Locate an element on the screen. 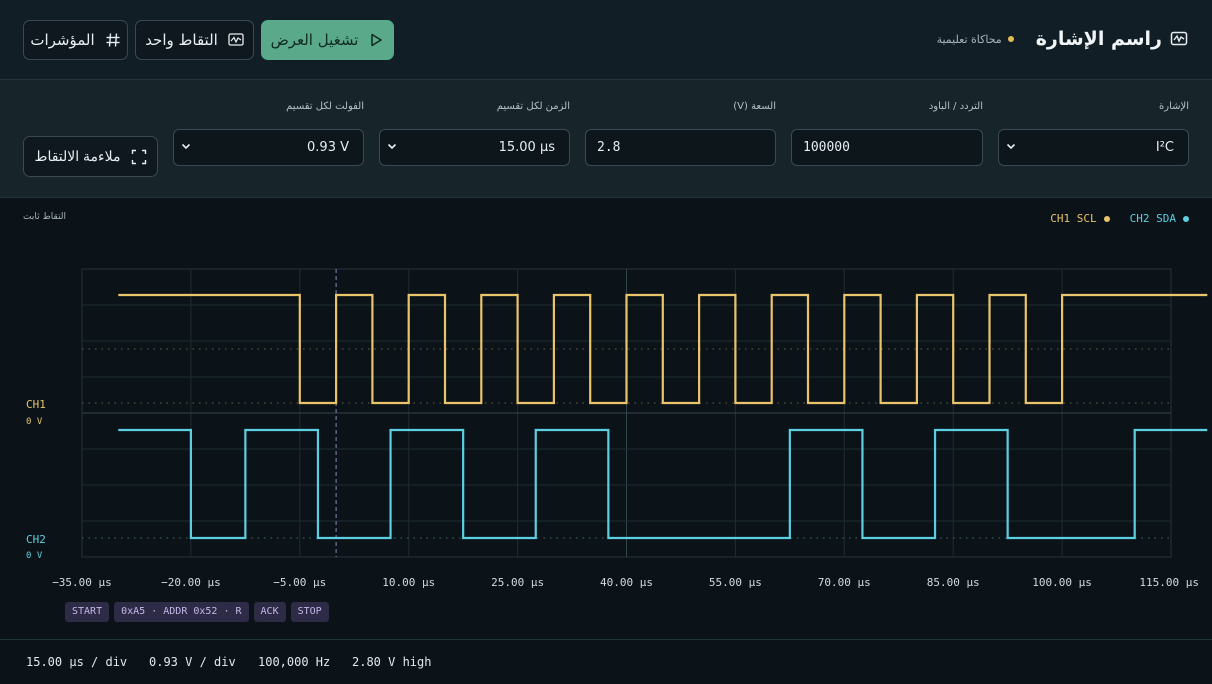 The height and width of the screenshot is (684, 1212). ch1-offset: 0 V is located at coordinates (34, 422).